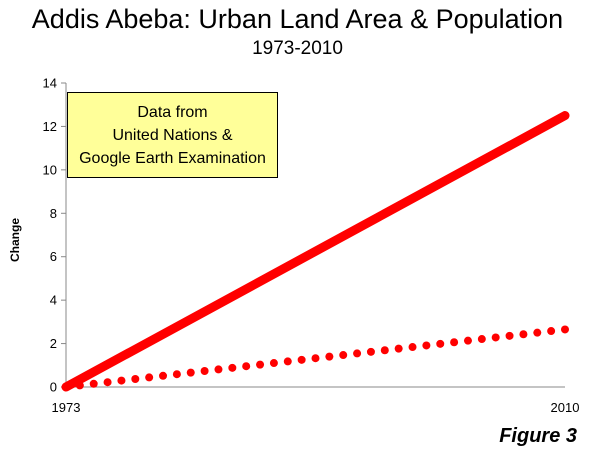 The height and width of the screenshot is (456, 595). What do you see at coordinates (54, 235) in the screenshot?
I see `y-ticks: 0 2 4 6 8 10 12 14` at bounding box center [54, 235].